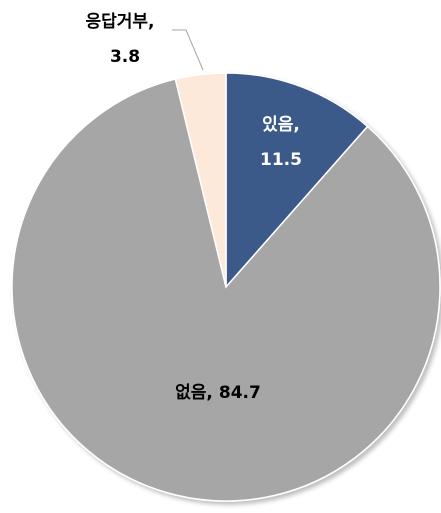  What do you see at coordinates (119, 22) in the screenshot?
I see `category-label: 응답거부,` at bounding box center [119, 22].